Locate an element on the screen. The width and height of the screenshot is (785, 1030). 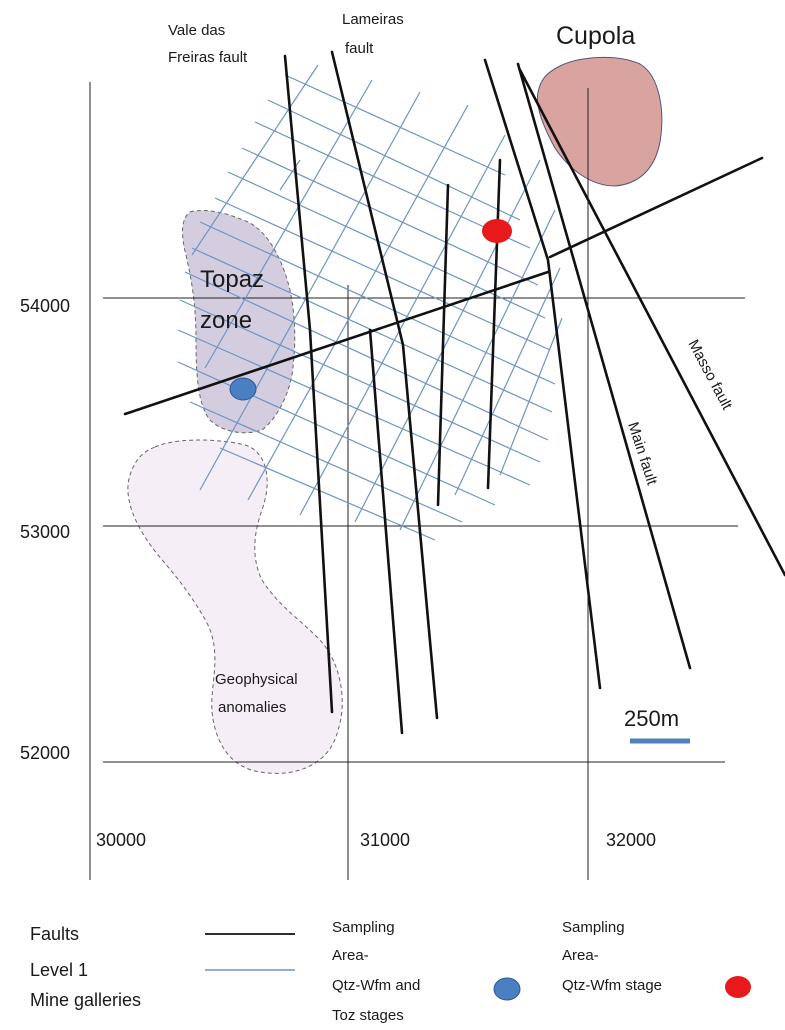
legend-sampling-qtz-wfm-toz-label: Area- is located at coordinates (350, 955).